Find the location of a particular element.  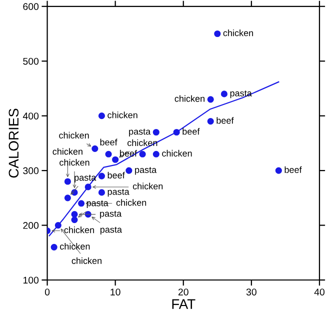

y-tick-label: 100 is located at coordinates (31, 280).